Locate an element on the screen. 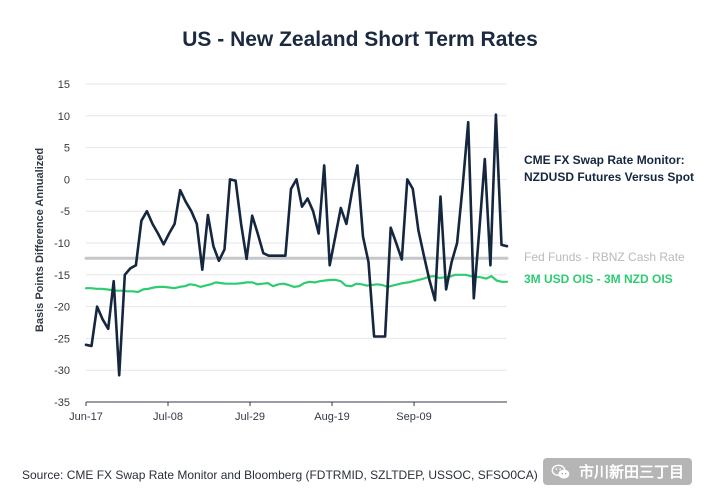 The height and width of the screenshot is (500, 720). x-tick-label: Jun-17 is located at coordinates (86, 417).